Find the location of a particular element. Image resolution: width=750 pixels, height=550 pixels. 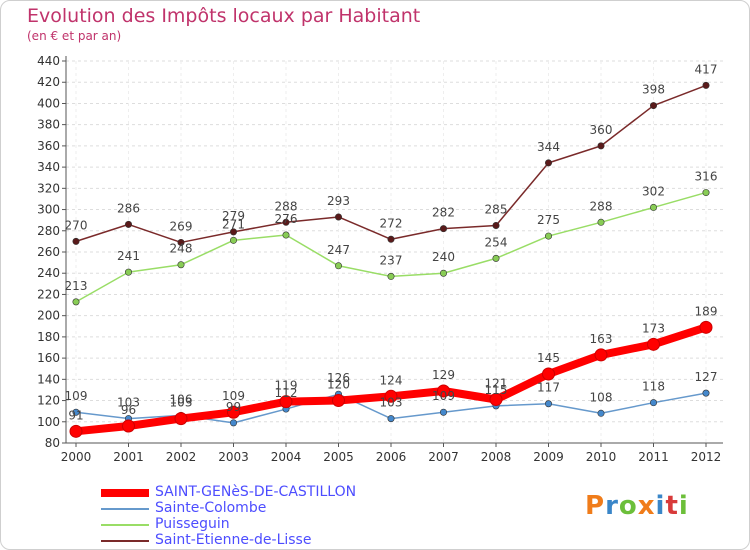

y-tick-label: 420 is located at coordinates (48, 82).